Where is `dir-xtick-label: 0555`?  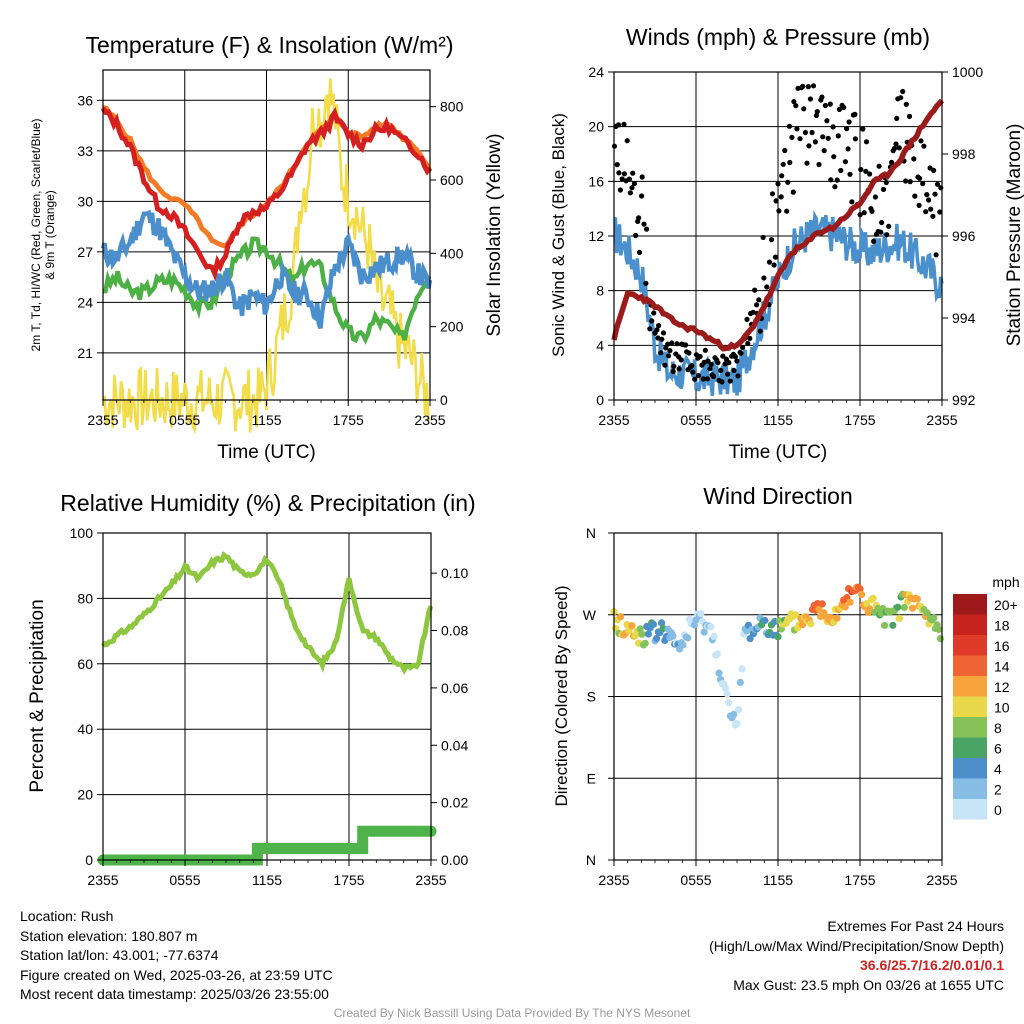 dir-xtick-label: 0555 is located at coordinates (695, 880).